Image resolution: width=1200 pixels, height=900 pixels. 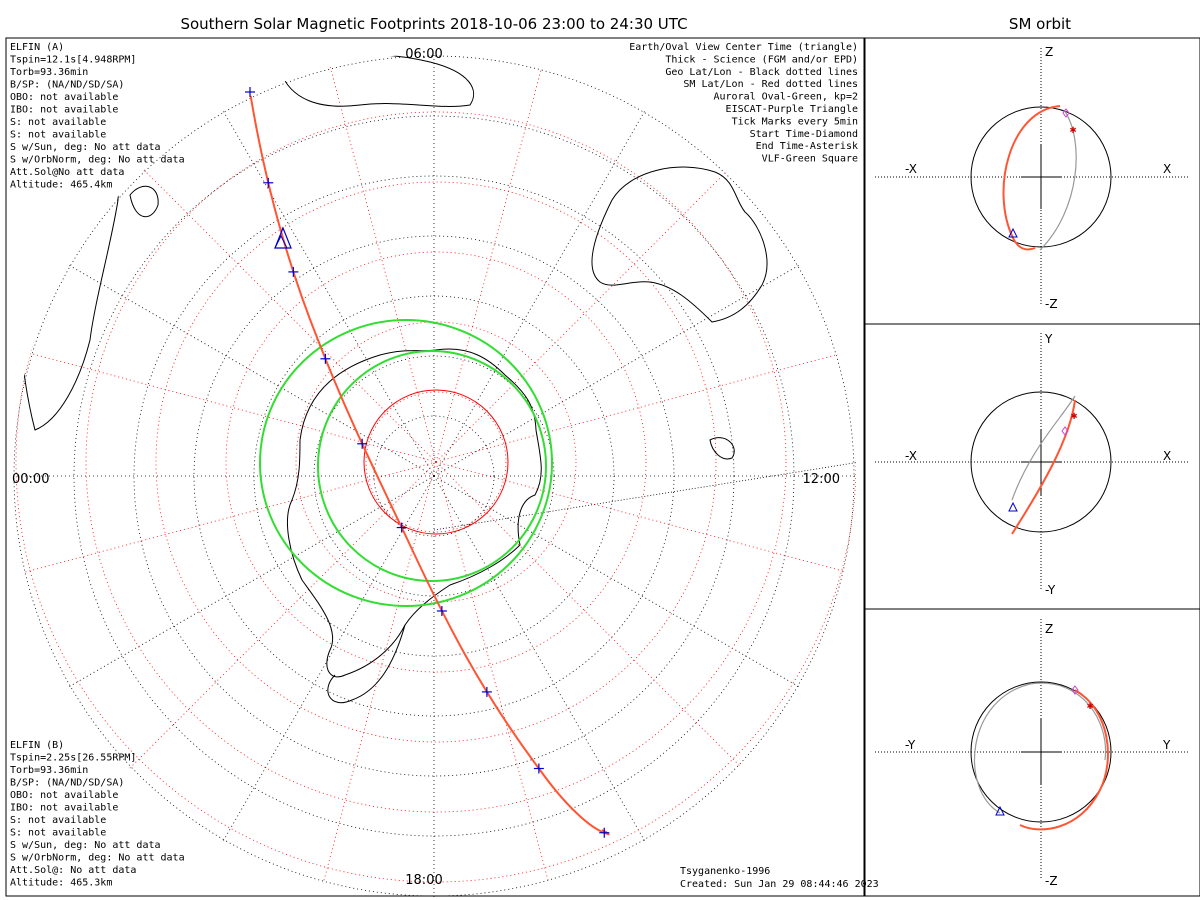 What do you see at coordinates (911, 456) in the screenshot?
I see `axis-label-left: -X` at bounding box center [911, 456].